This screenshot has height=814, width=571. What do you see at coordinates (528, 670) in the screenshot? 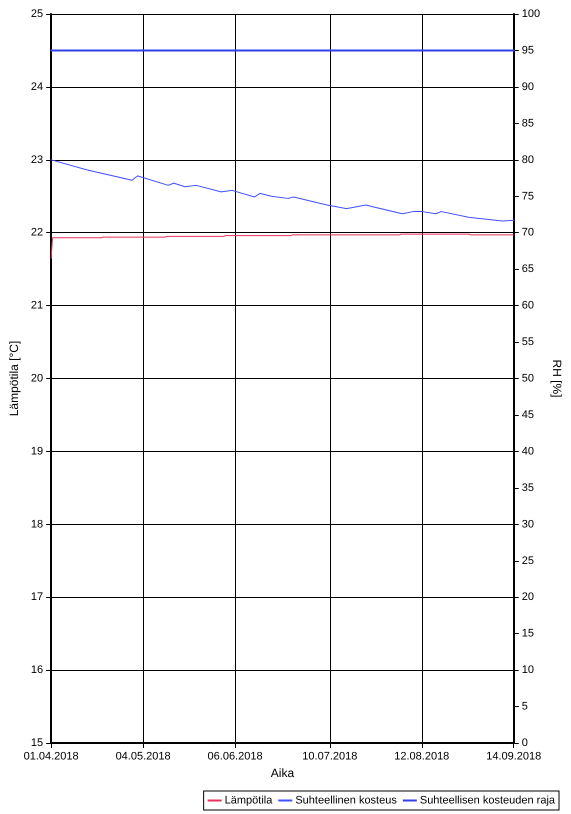
I see `y2-tick-label: 10` at bounding box center [528, 670].